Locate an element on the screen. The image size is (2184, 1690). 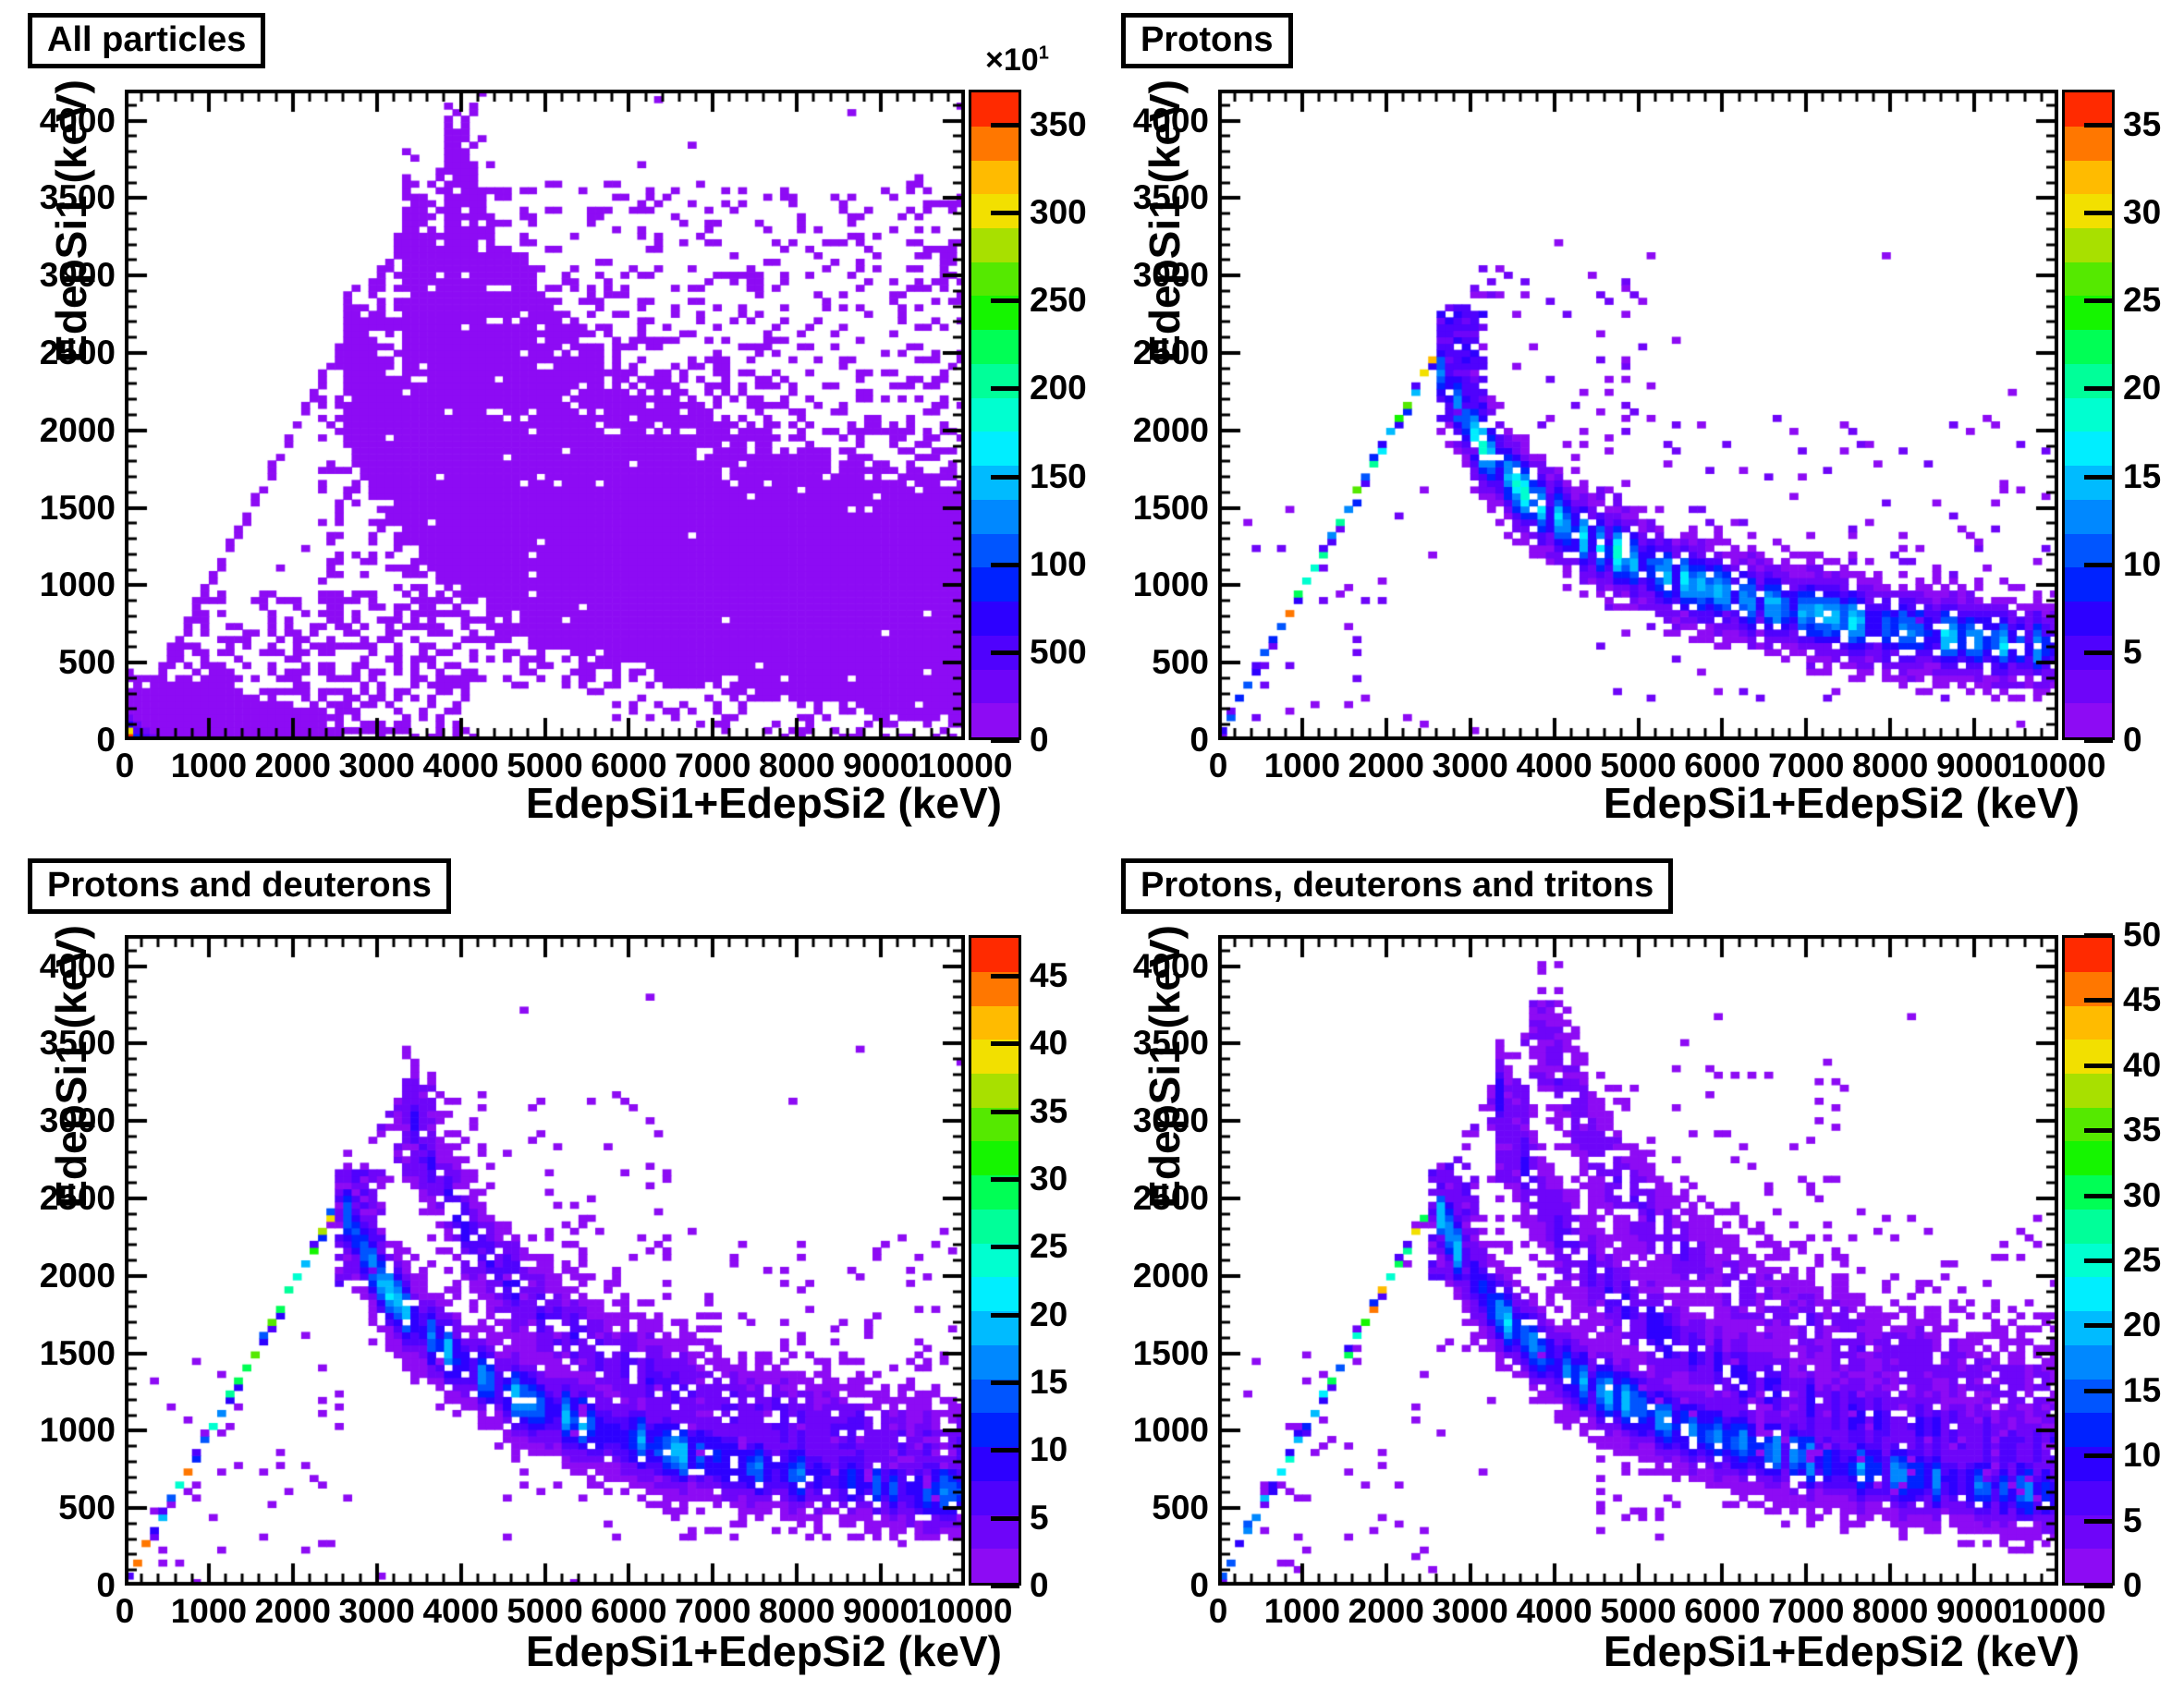
y-tick-label: 0 is located at coordinates (106, 1585).